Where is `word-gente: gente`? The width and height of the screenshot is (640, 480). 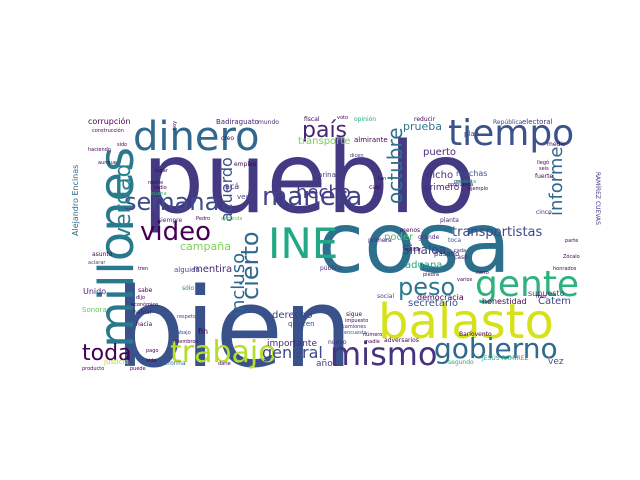
word-gente: gente is located at coordinates (527, 284).